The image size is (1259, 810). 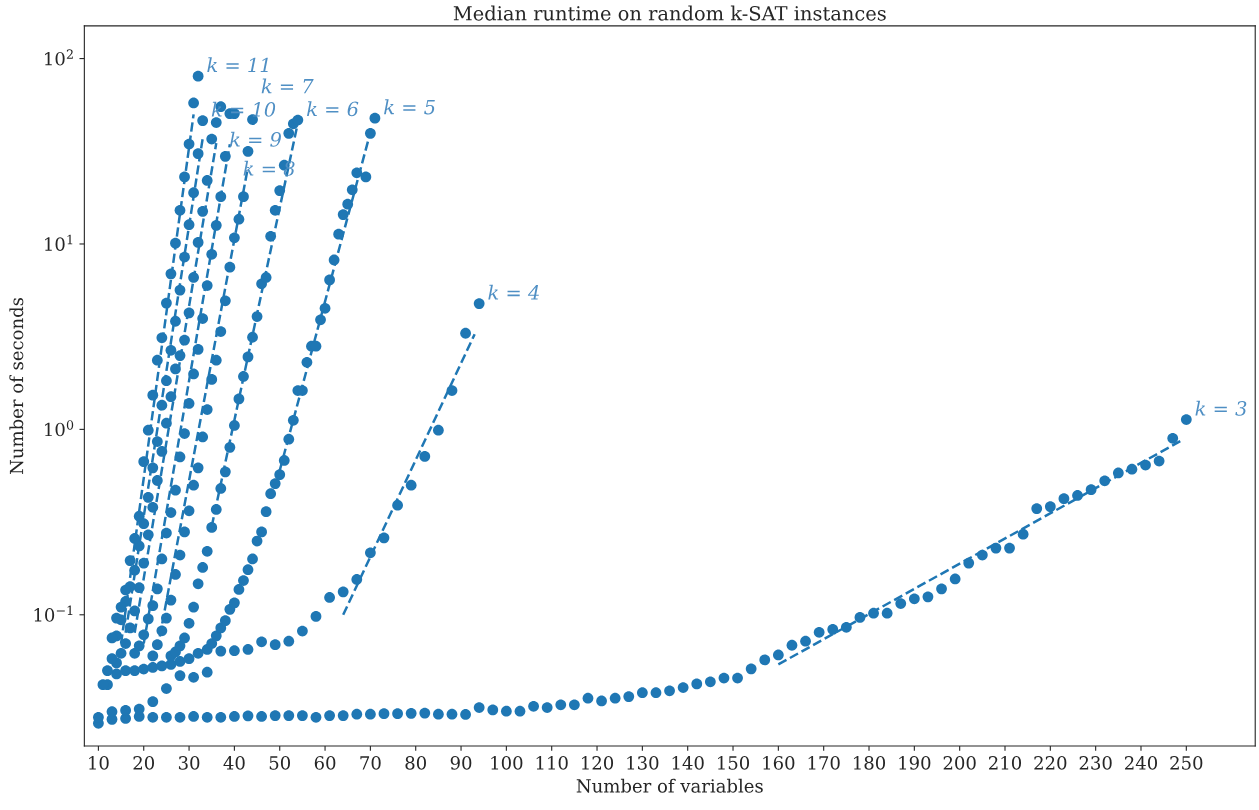 What do you see at coordinates (370, 763) in the screenshot?
I see `x-tick-label: 70` at bounding box center [370, 763].